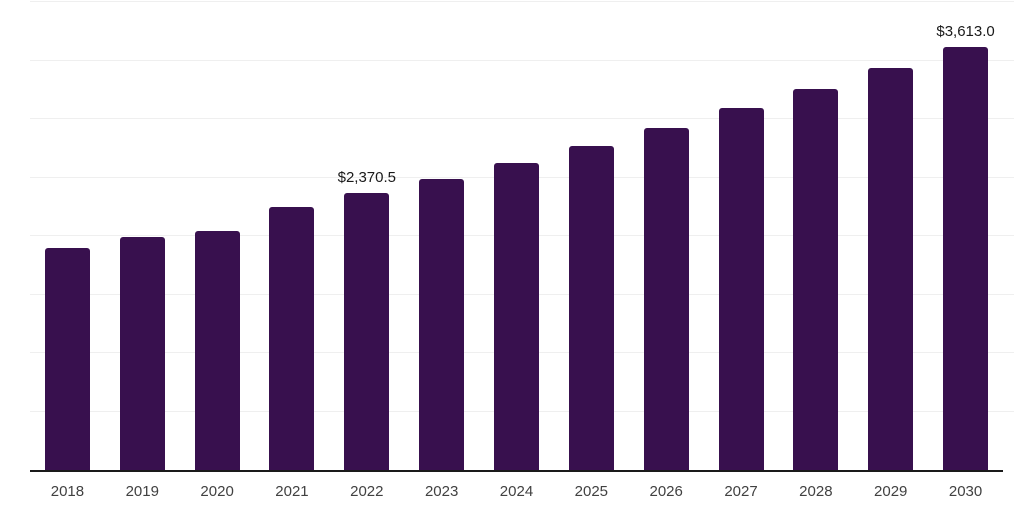 Image resolution: width=1024 pixels, height=512 pixels. What do you see at coordinates (142, 491) in the screenshot?
I see `x-axis-label-2019: 2019` at bounding box center [142, 491].